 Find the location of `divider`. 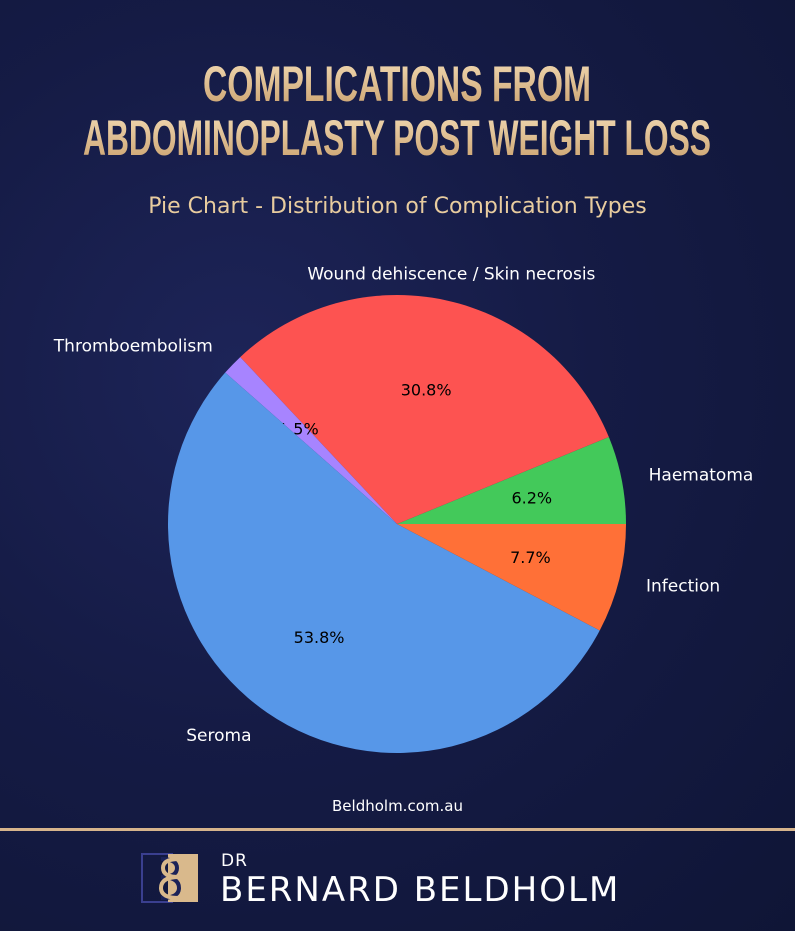

divider is located at coordinates (397, 829).